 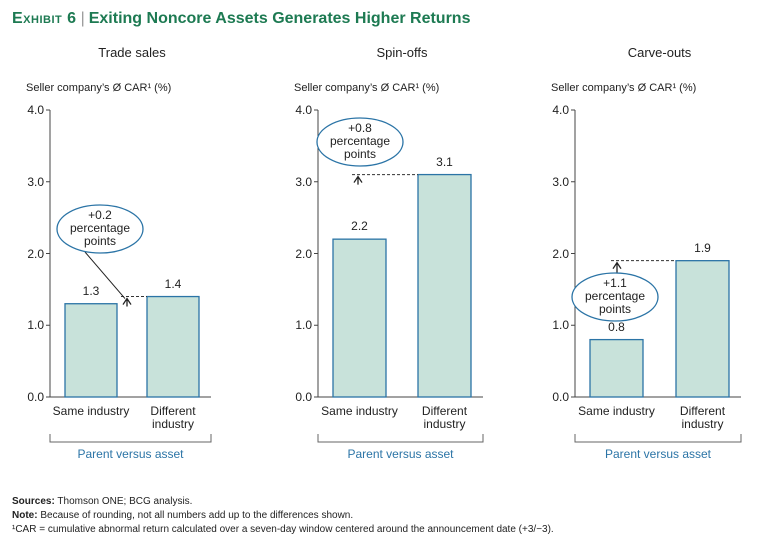 What do you see at coordinates (702, 247) in the screenshot?
I see `data-label: 1.9` at bounding box center [702, 247].